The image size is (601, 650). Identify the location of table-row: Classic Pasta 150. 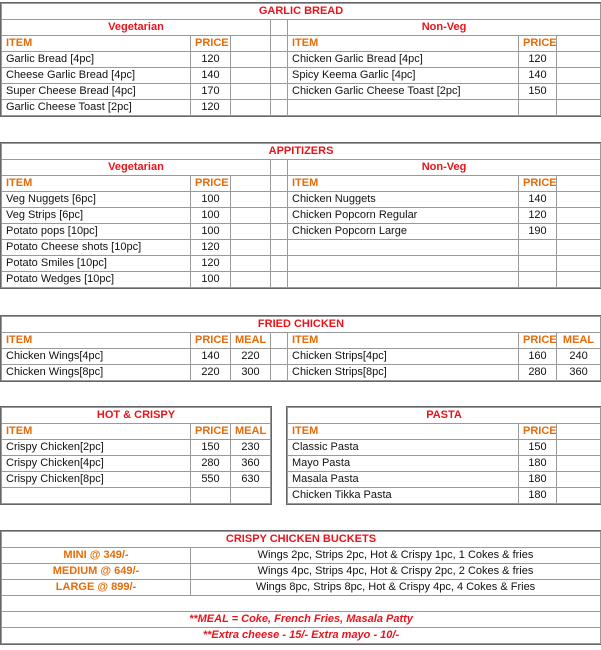
(444, 447).